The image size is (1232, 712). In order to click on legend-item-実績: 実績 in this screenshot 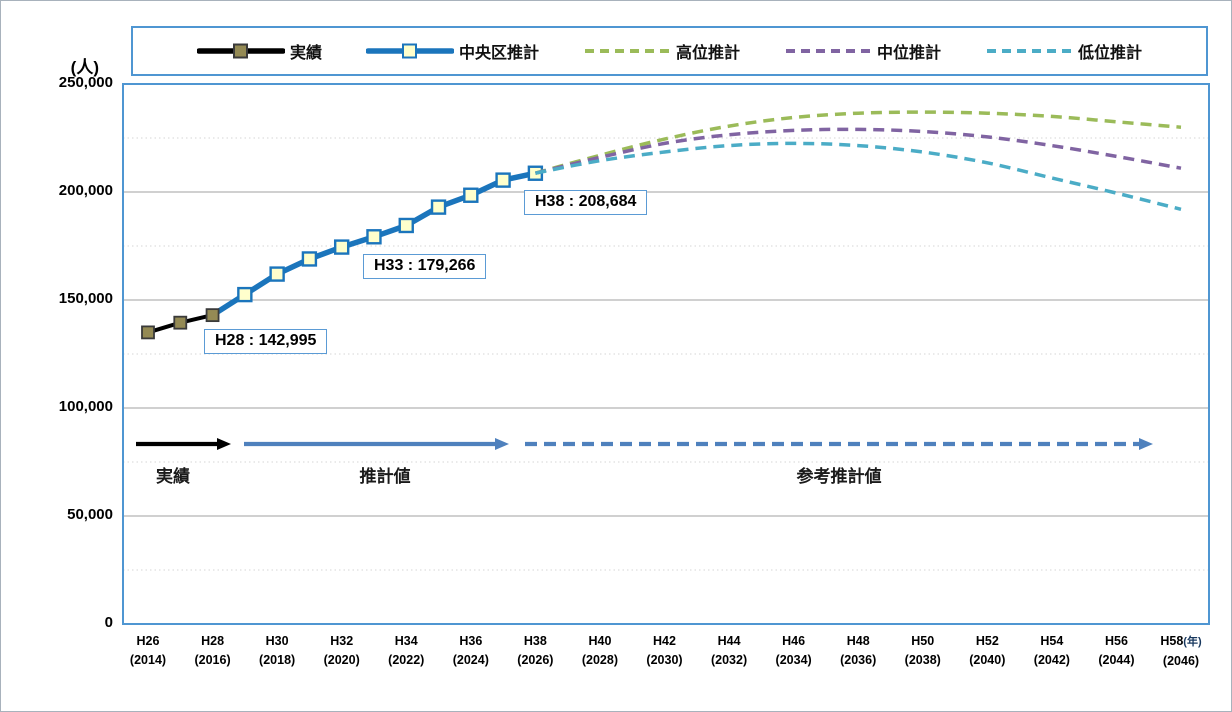, I will do `click(259, 51)`.